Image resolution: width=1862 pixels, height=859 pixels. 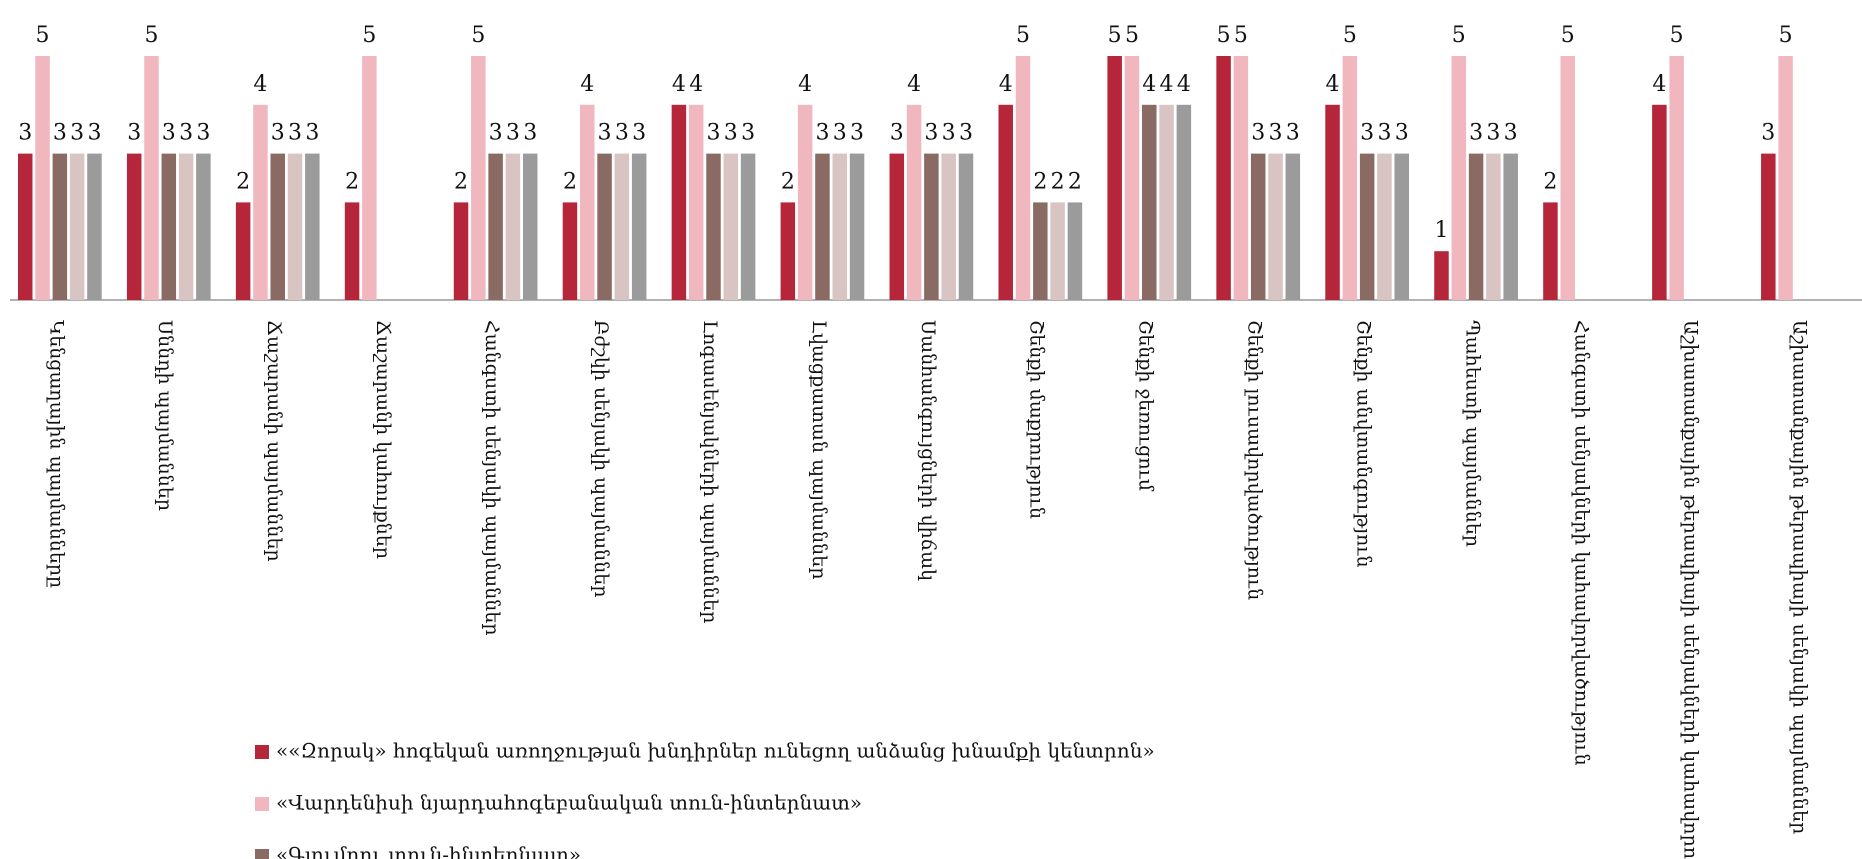 I want to click on x-tick-label: Սանհանգույցների վիճակ, so click(x=928, y=450).